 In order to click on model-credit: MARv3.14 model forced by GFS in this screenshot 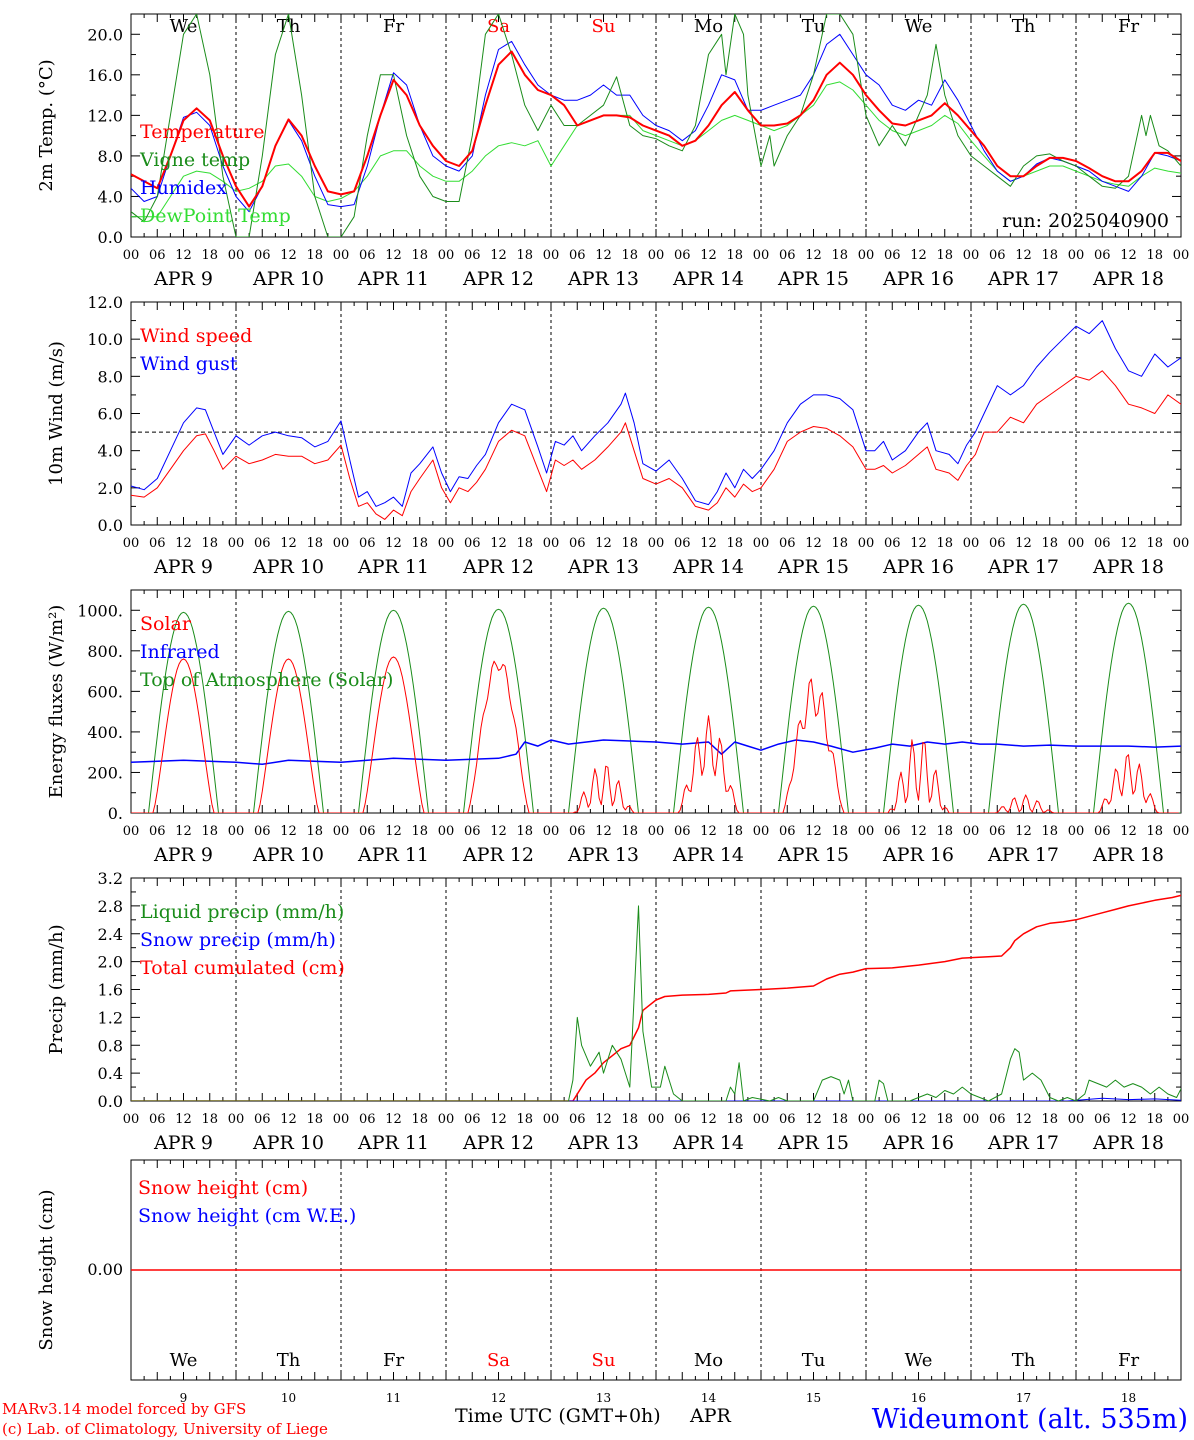, I will do `click(124, 1409)`.